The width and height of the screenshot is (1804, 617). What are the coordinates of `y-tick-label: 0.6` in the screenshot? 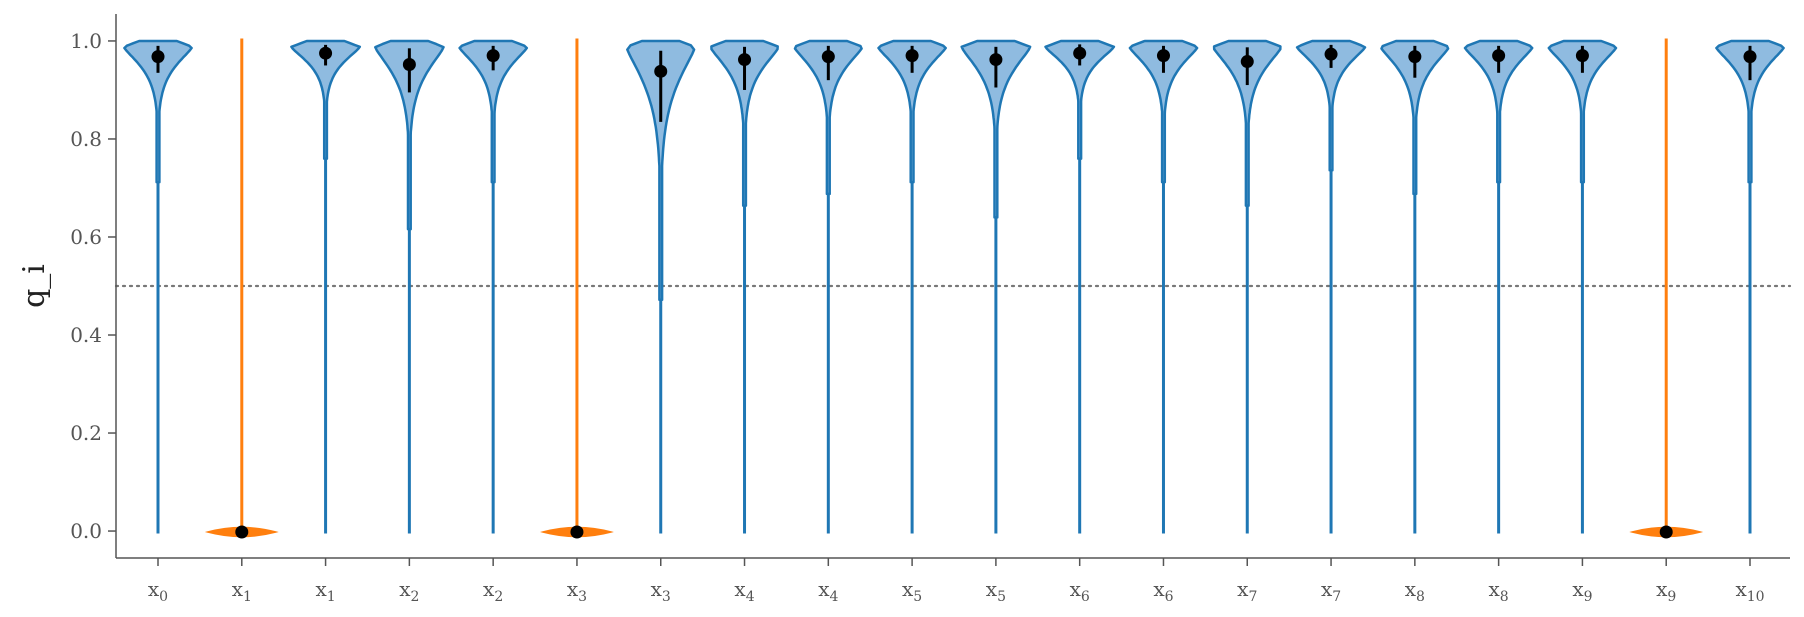 It's located at (86, 237).